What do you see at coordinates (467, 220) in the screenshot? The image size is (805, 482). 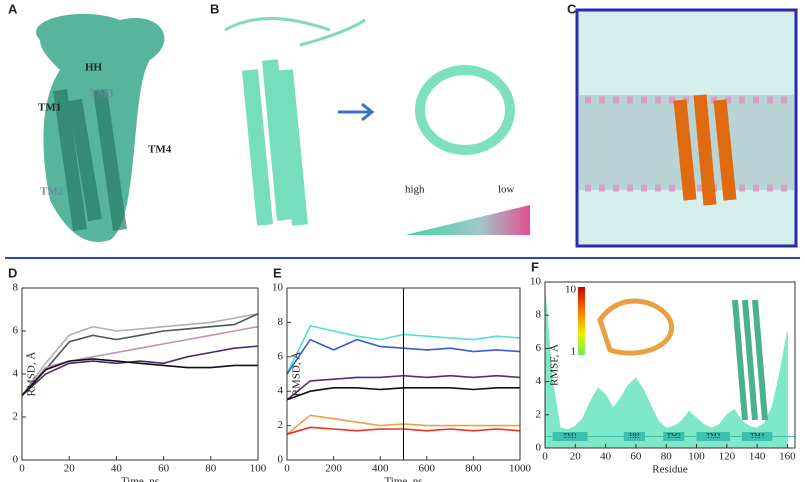 I see `gradient-triangle` at bounding box center [467, 220].